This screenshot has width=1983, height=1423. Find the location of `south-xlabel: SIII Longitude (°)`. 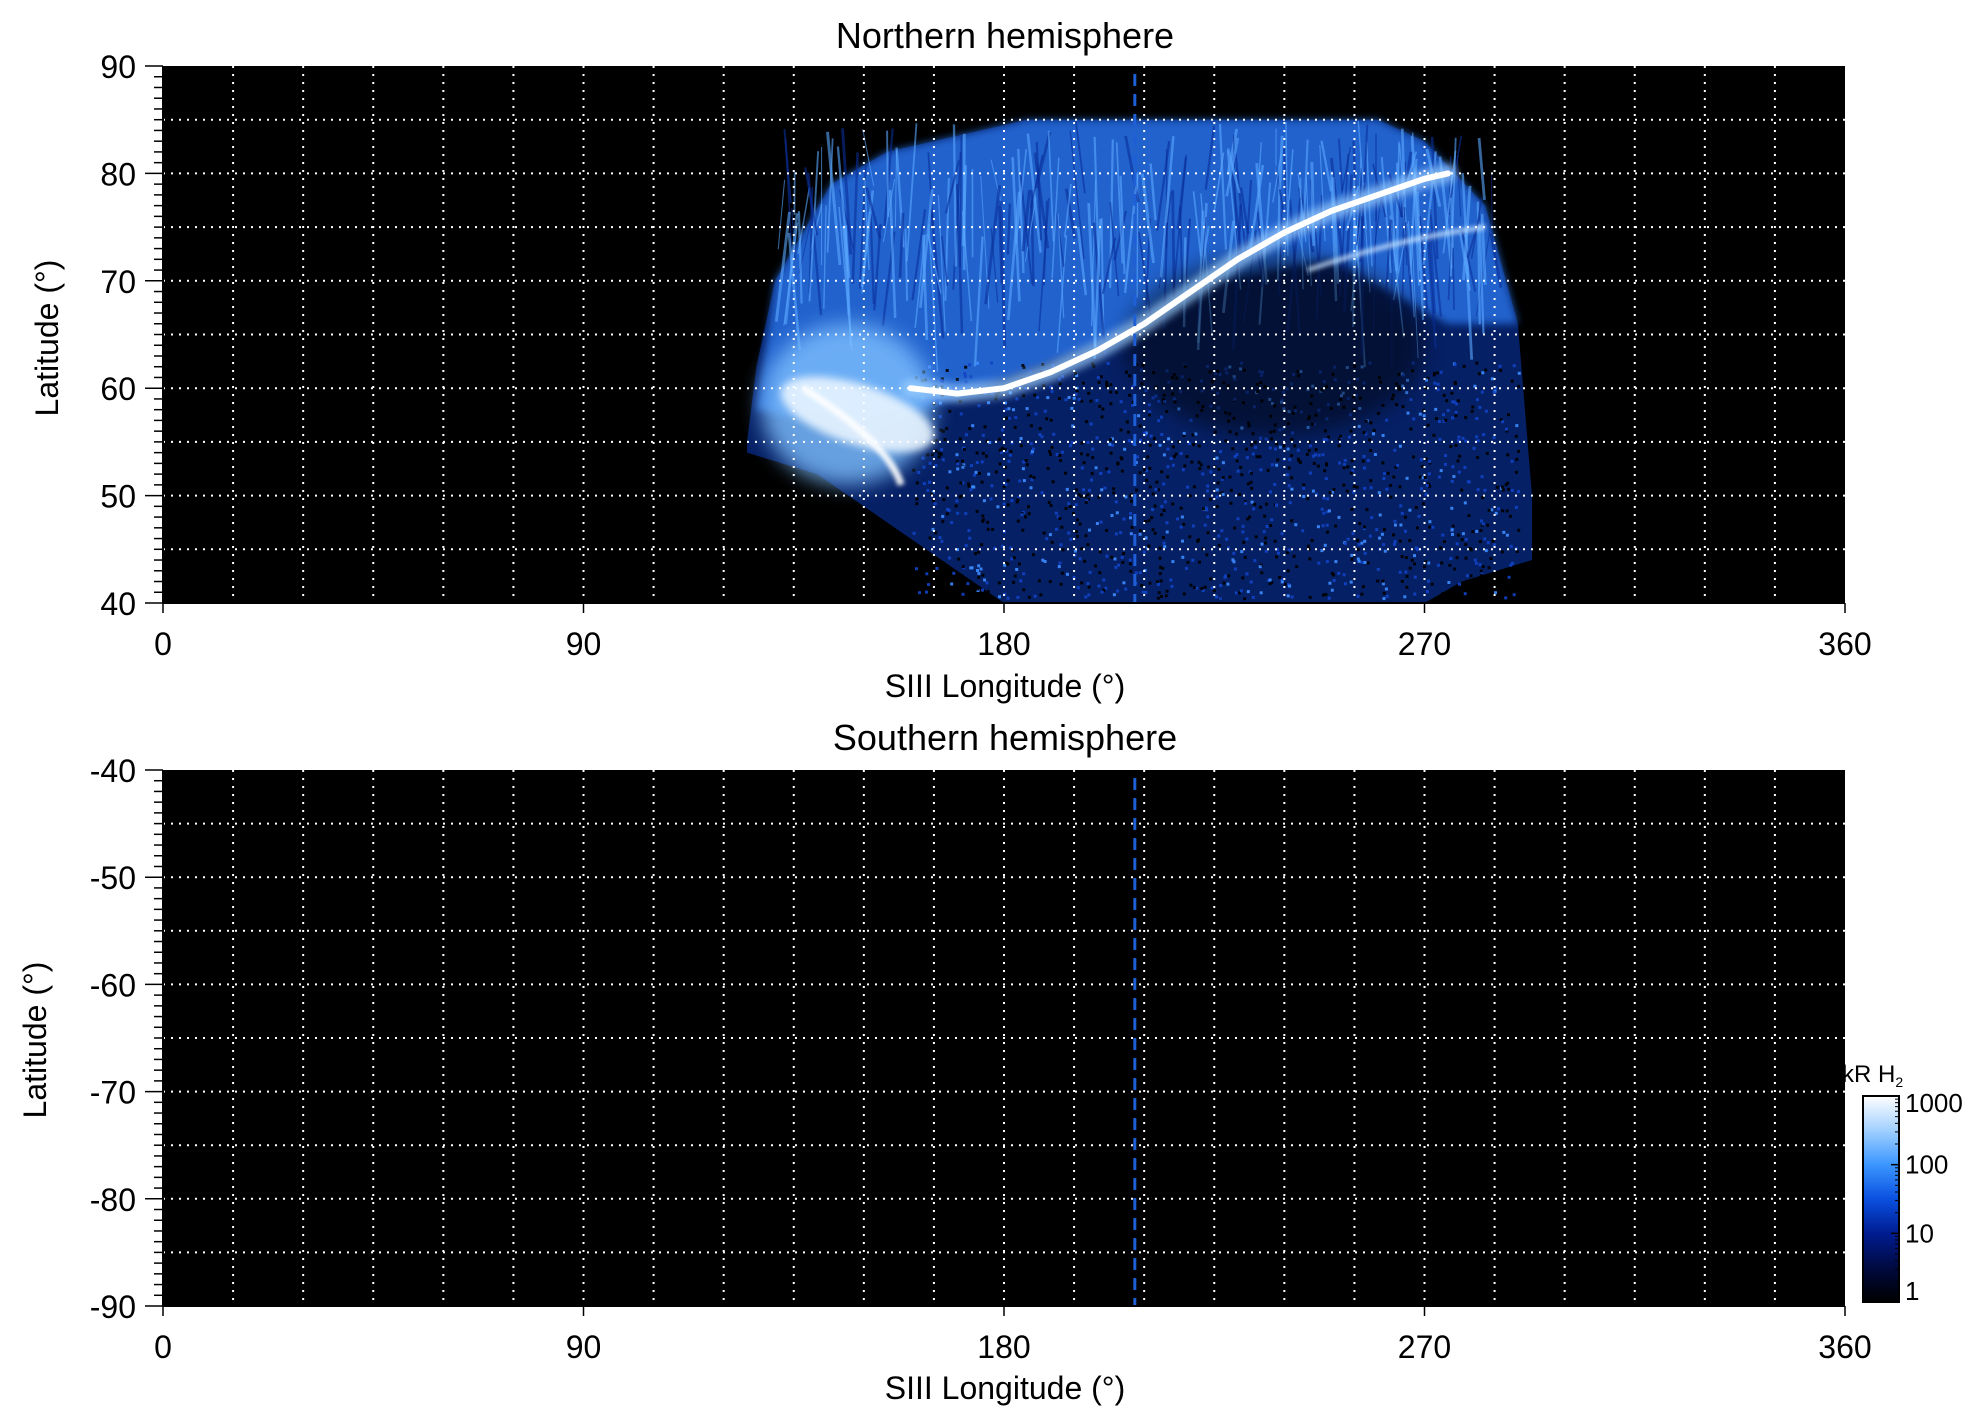

south-xlabel: SIII Longitude (°) is located at coordinates (1005, 1388).